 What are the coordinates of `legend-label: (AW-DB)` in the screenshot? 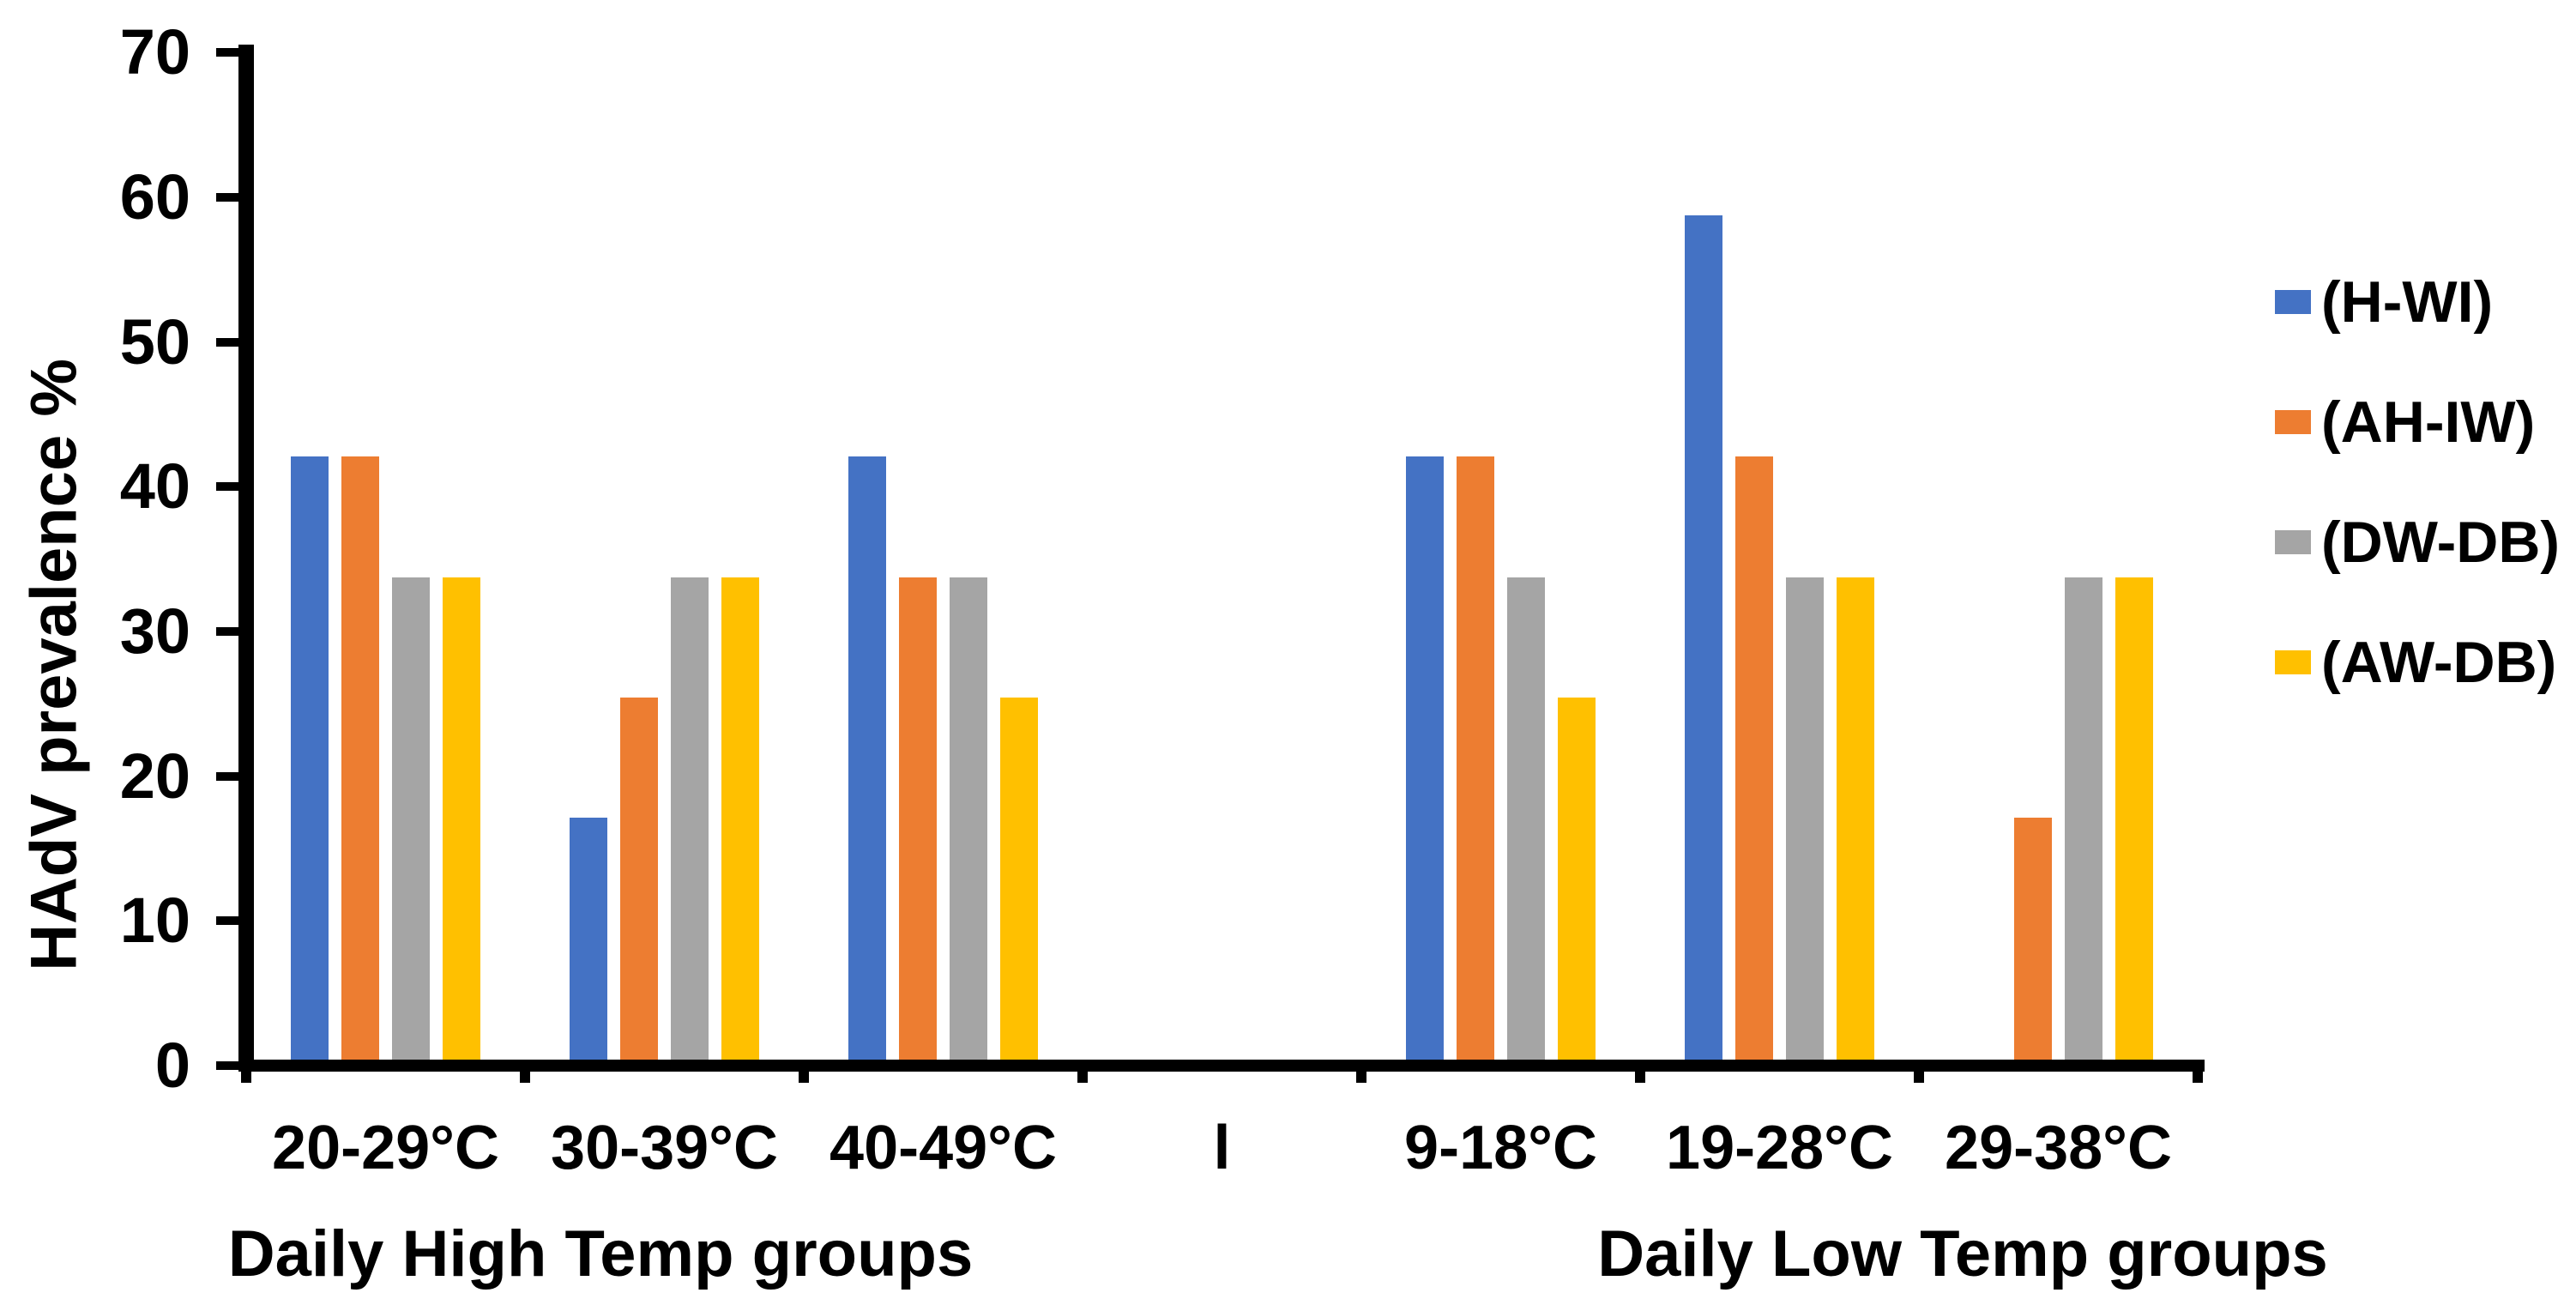 It's located at (2439, 662).